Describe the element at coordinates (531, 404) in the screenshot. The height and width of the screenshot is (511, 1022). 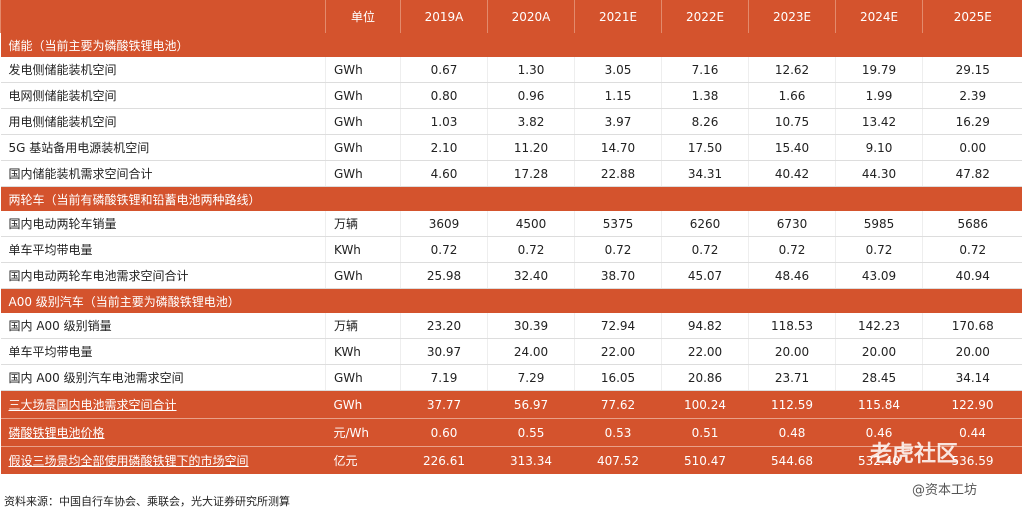
I see `value-cell: 56.97` at that location.